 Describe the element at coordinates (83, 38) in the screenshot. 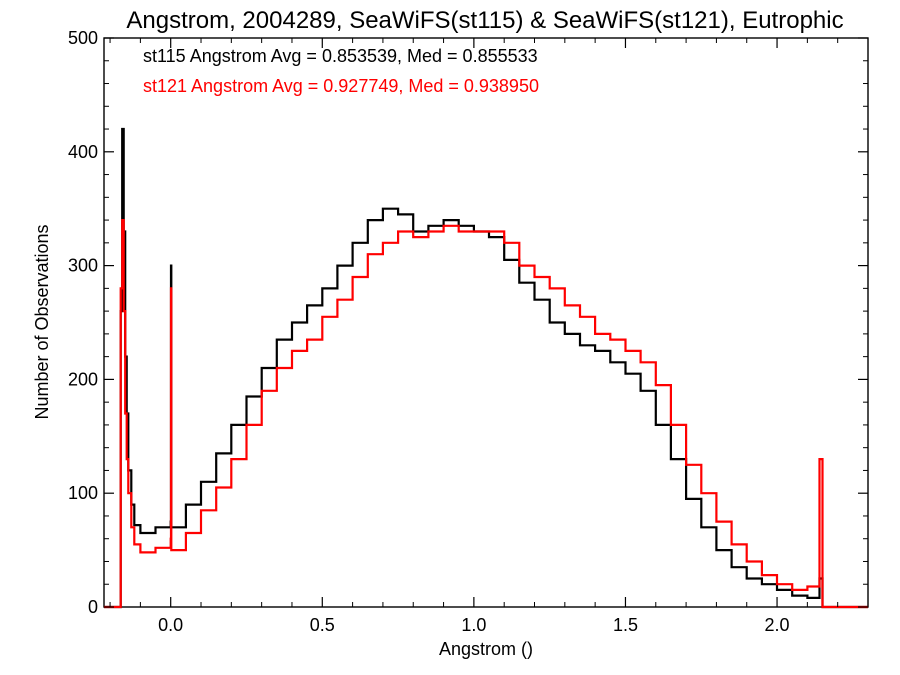

I see `y-tick-label: 500` at that location.